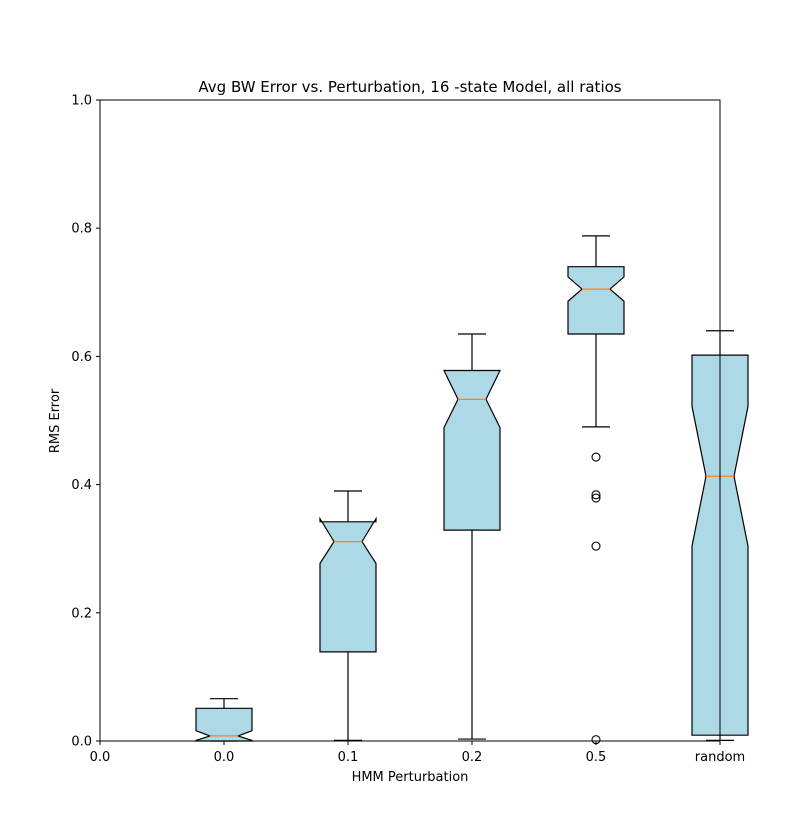  I want to click on x-tick-label: 0.5, so click(596, 757).